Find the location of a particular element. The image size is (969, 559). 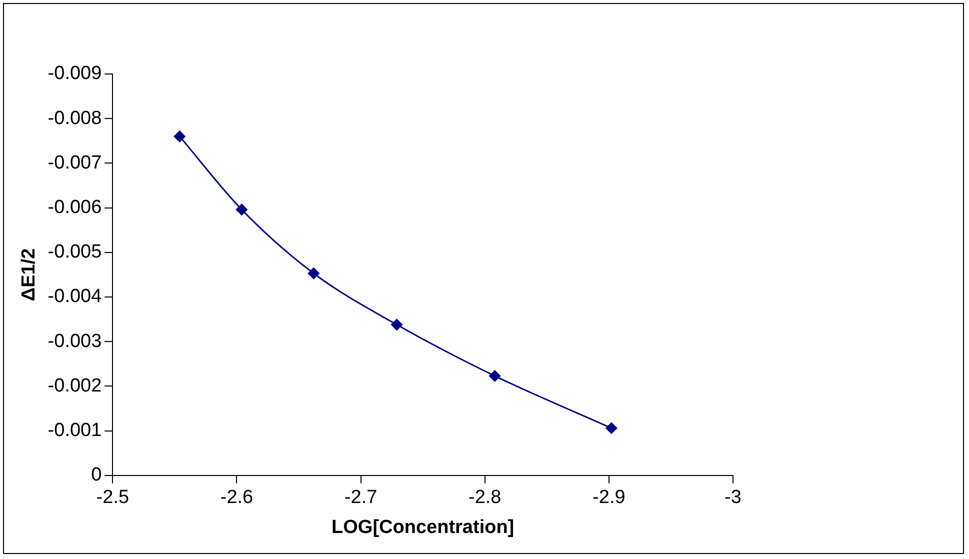

y-tick-label: -0.002 is located at coordinates (75, 385).